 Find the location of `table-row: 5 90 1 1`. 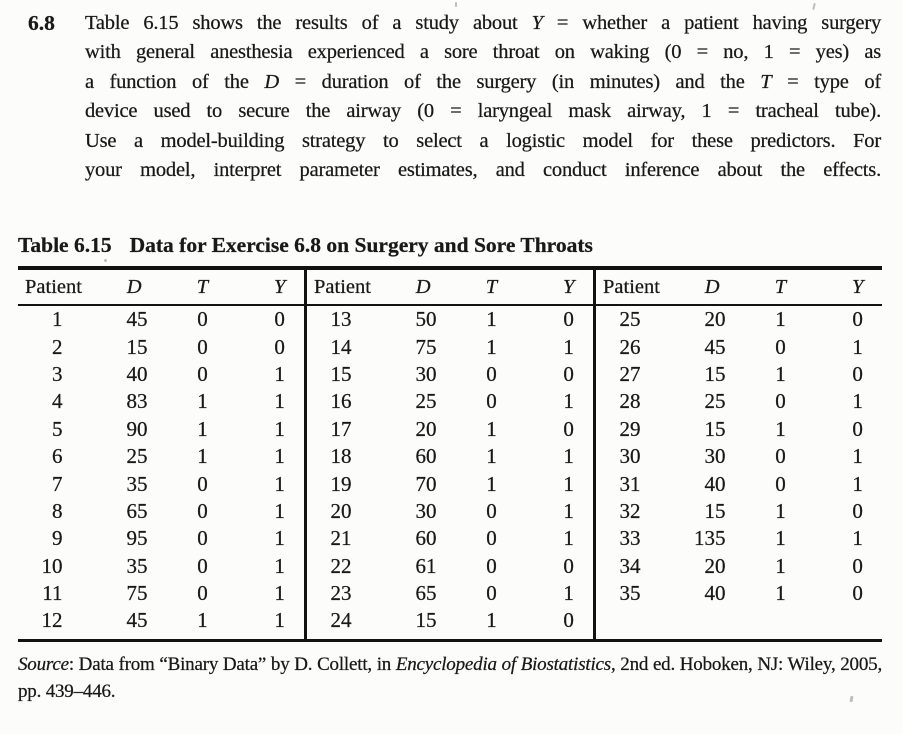

table-row: 5 90 1 1 is located at coordinates (161, 429).